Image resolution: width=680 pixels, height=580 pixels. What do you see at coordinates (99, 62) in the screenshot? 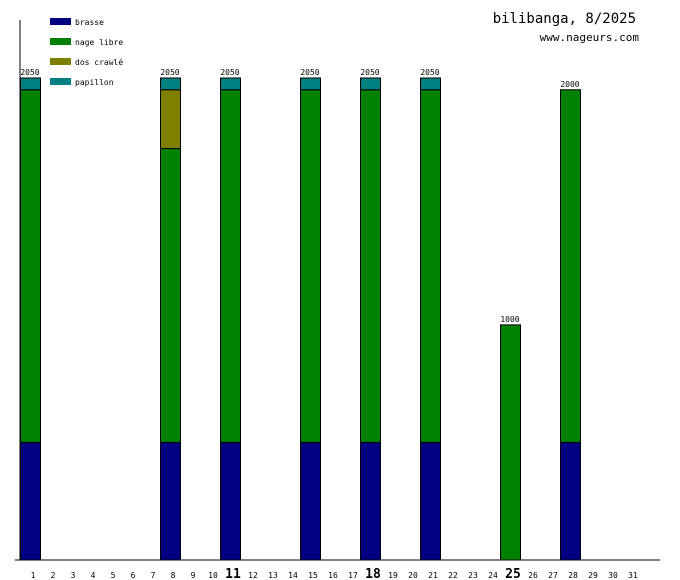
I see `legend-label: dos crawlé` at bounding box center [99, 62].